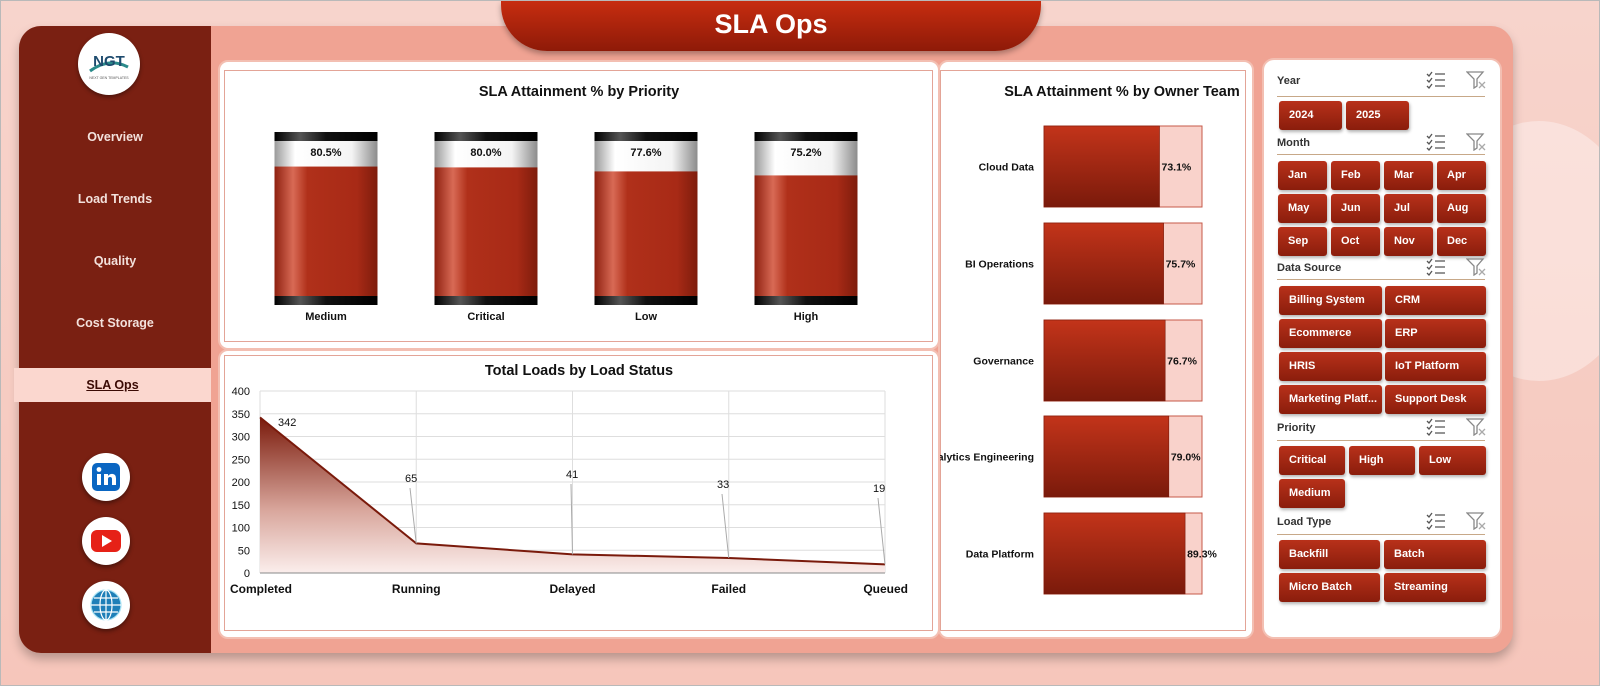 The height and width of the screenshot is (686, 1600). What do you see at coordinates (287, 423) in the screenshot?
I see `data-label-completed: 342` at bounding box center [287, 423].